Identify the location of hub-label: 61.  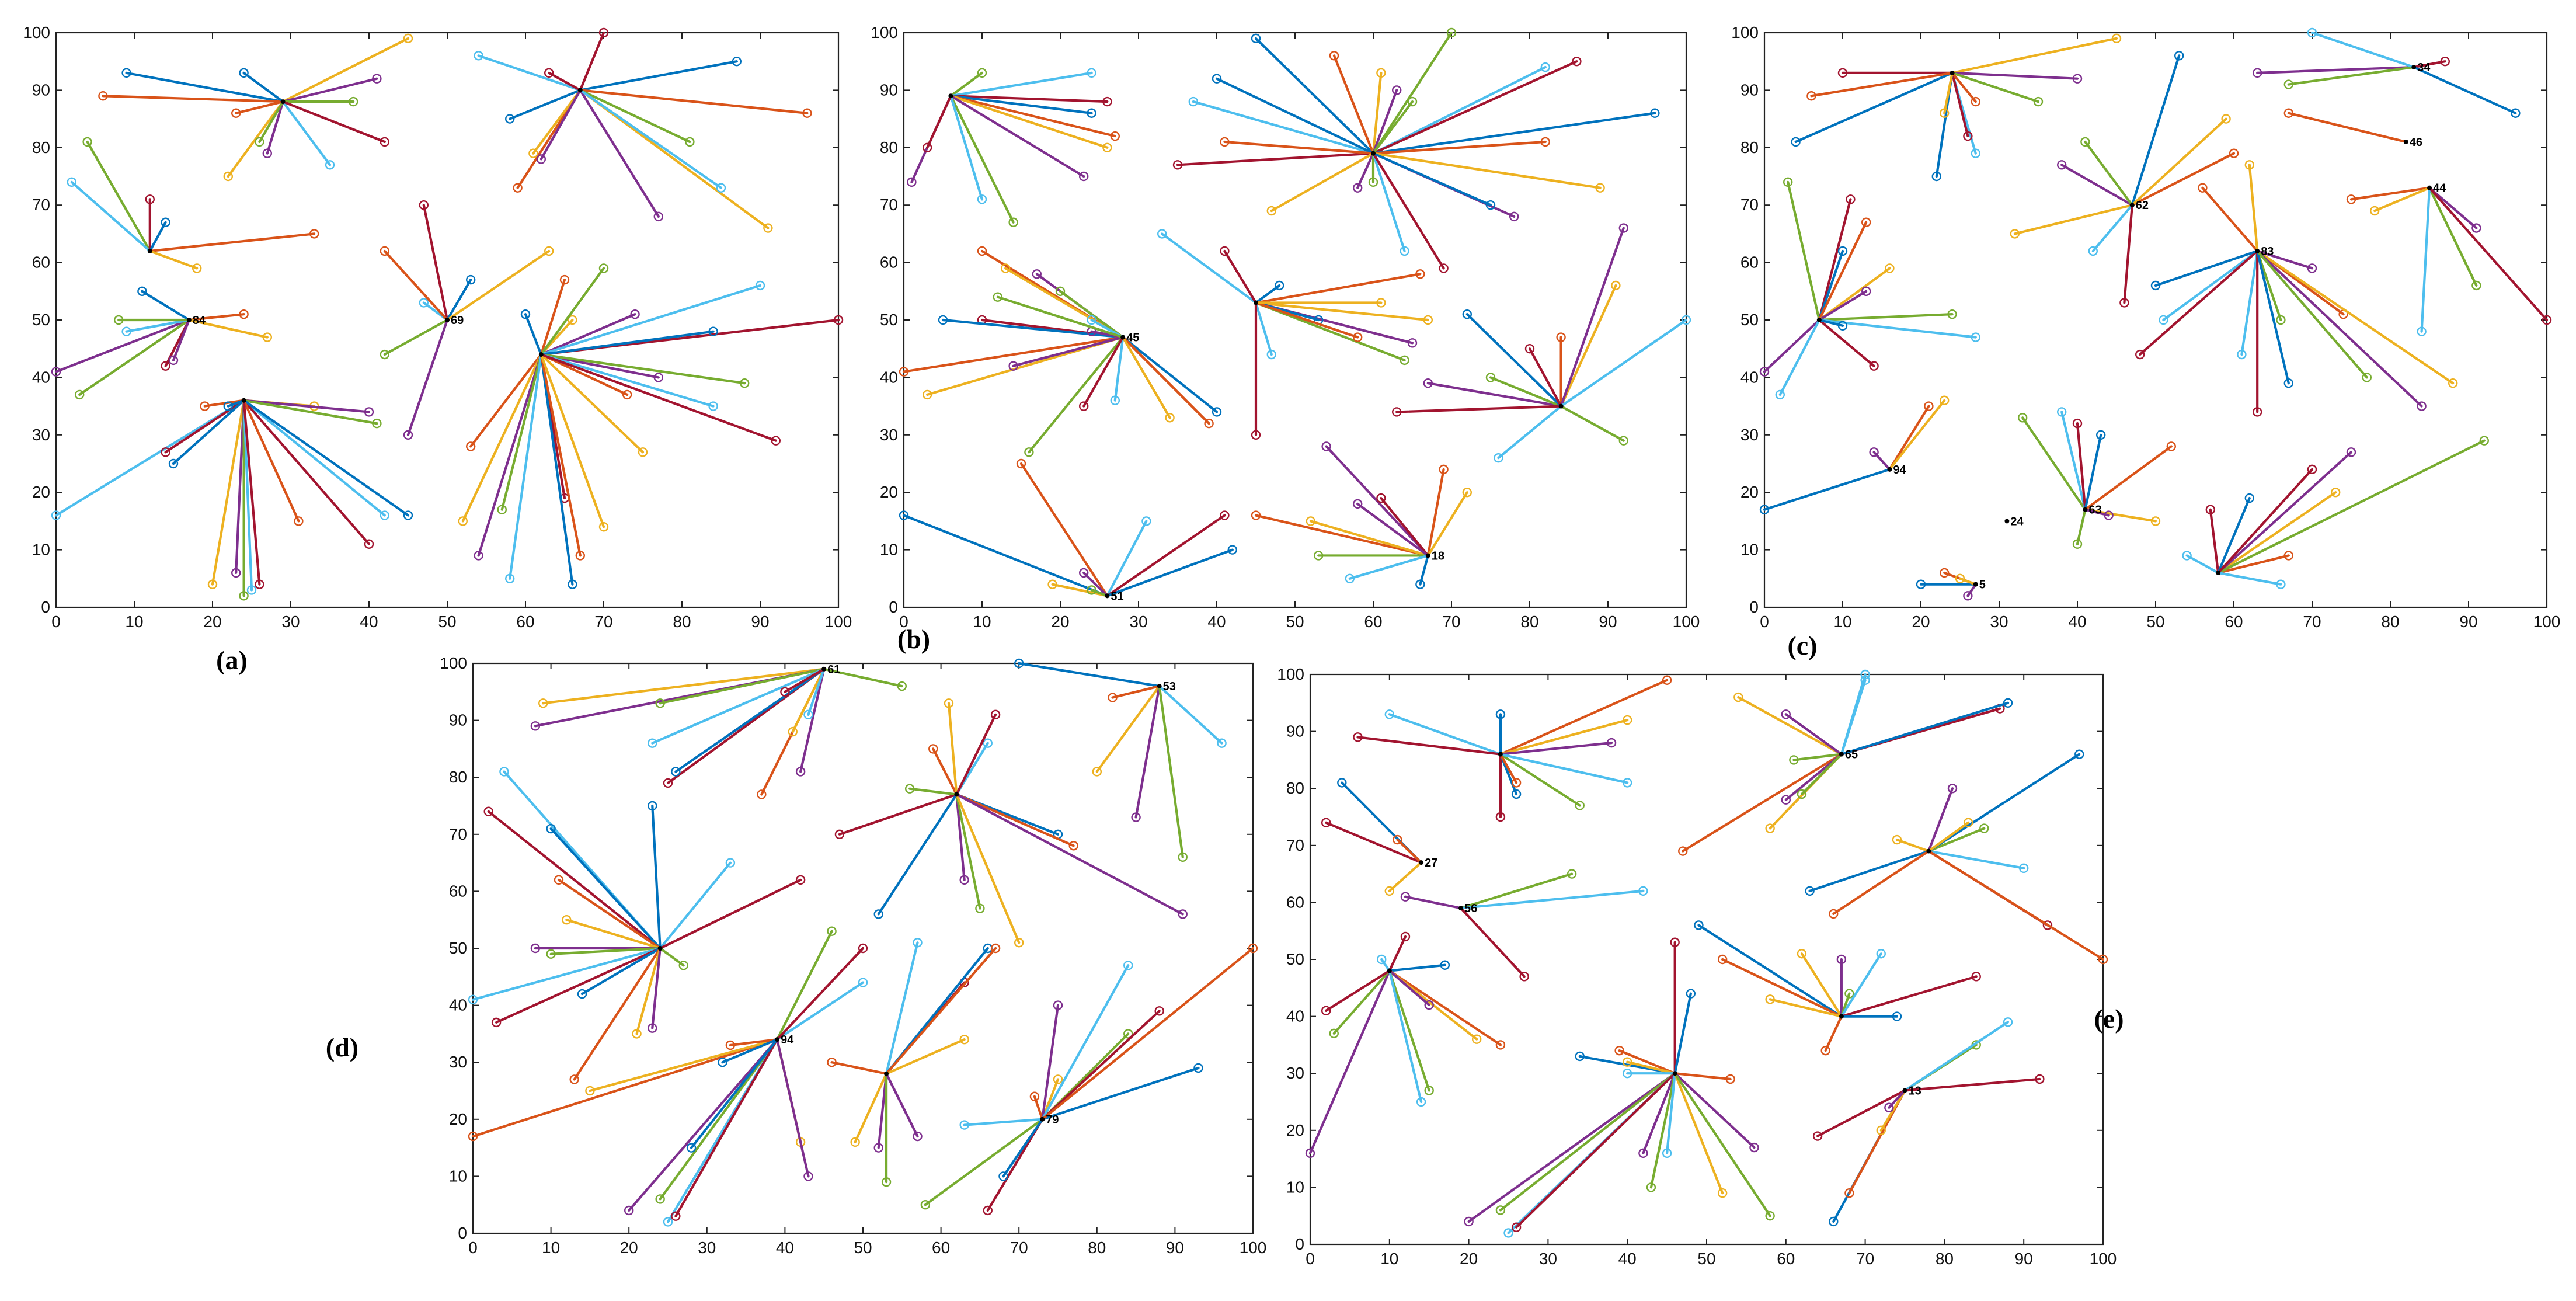
(833, 669).